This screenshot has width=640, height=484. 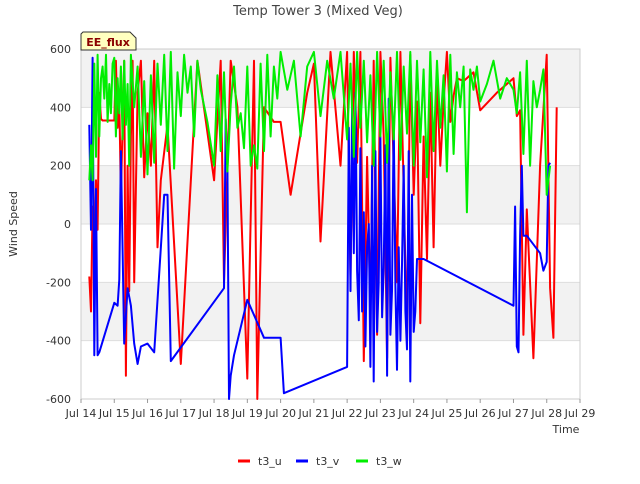 What do you see at coordinates (81, 413) in the screenshot?
I see `x-tick-label: Jul 14` at bounding box center [81, 413].